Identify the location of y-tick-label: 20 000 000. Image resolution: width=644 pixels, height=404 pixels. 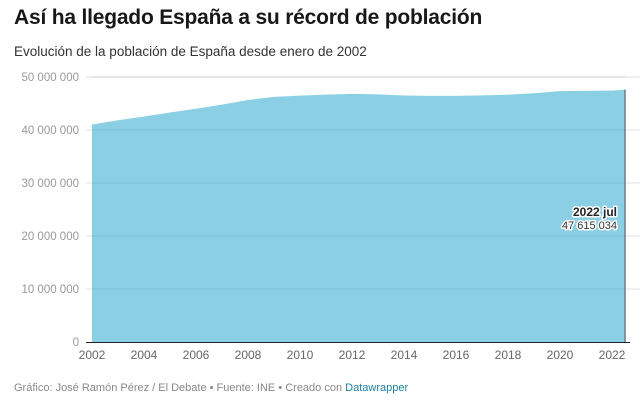
(50, 237).